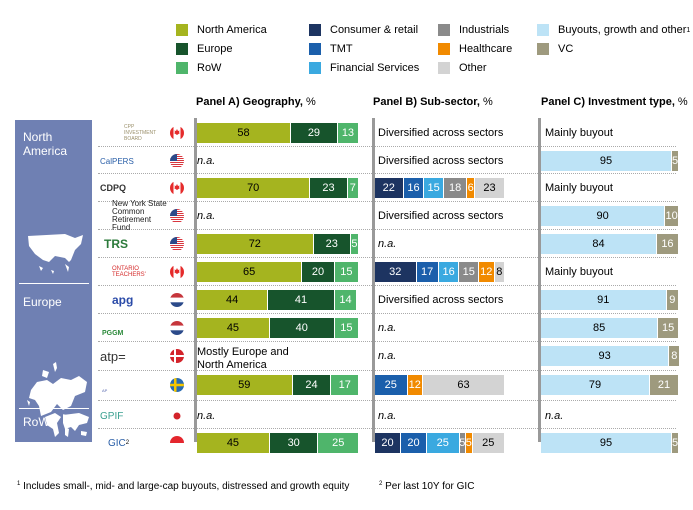 The image size is (693, 510). I want to click on footnote-marker: 2, so click(381, 484).